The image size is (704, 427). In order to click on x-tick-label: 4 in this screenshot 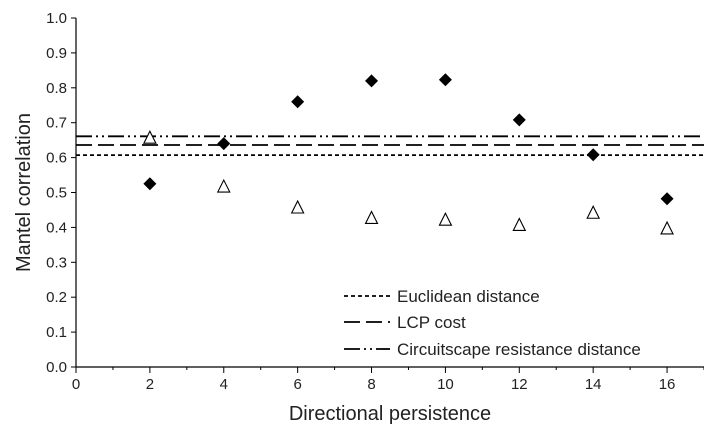, I will do `click(224, 384)`.